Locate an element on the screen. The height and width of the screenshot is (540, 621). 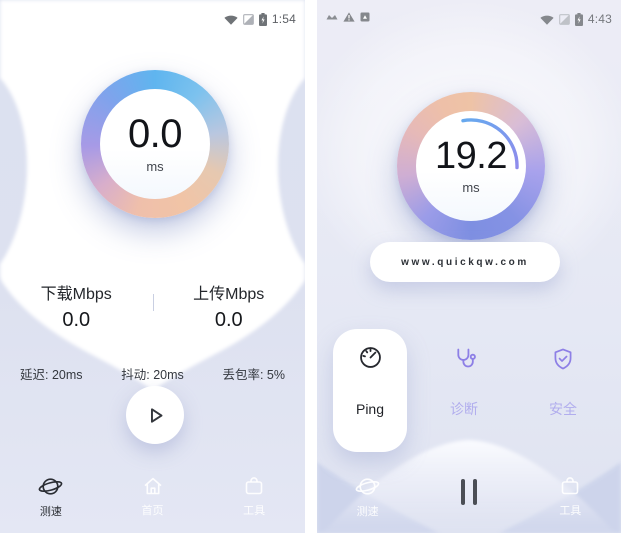
throughput-metrics: 下载Mbps 0.0 上传Mbps 0.0 is located at coordinates (152, 306).